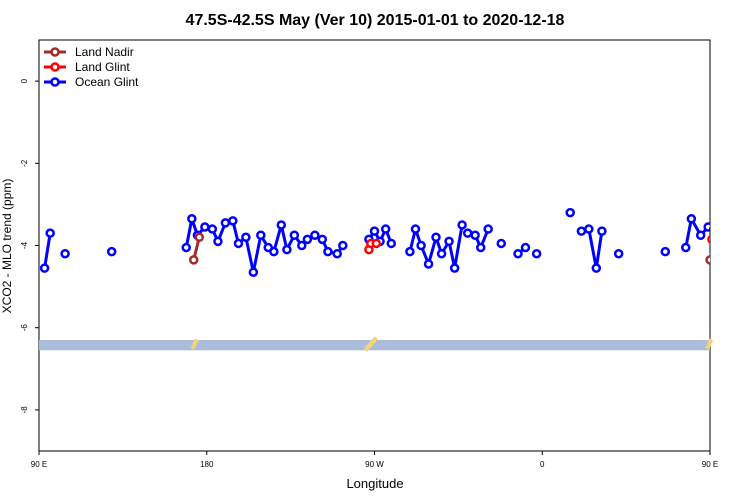 This screenshot has width=750, height=500. Describe the element at coordinates (102, 67) in the screenshot. I see `legend-label: Land Glint` at that location.